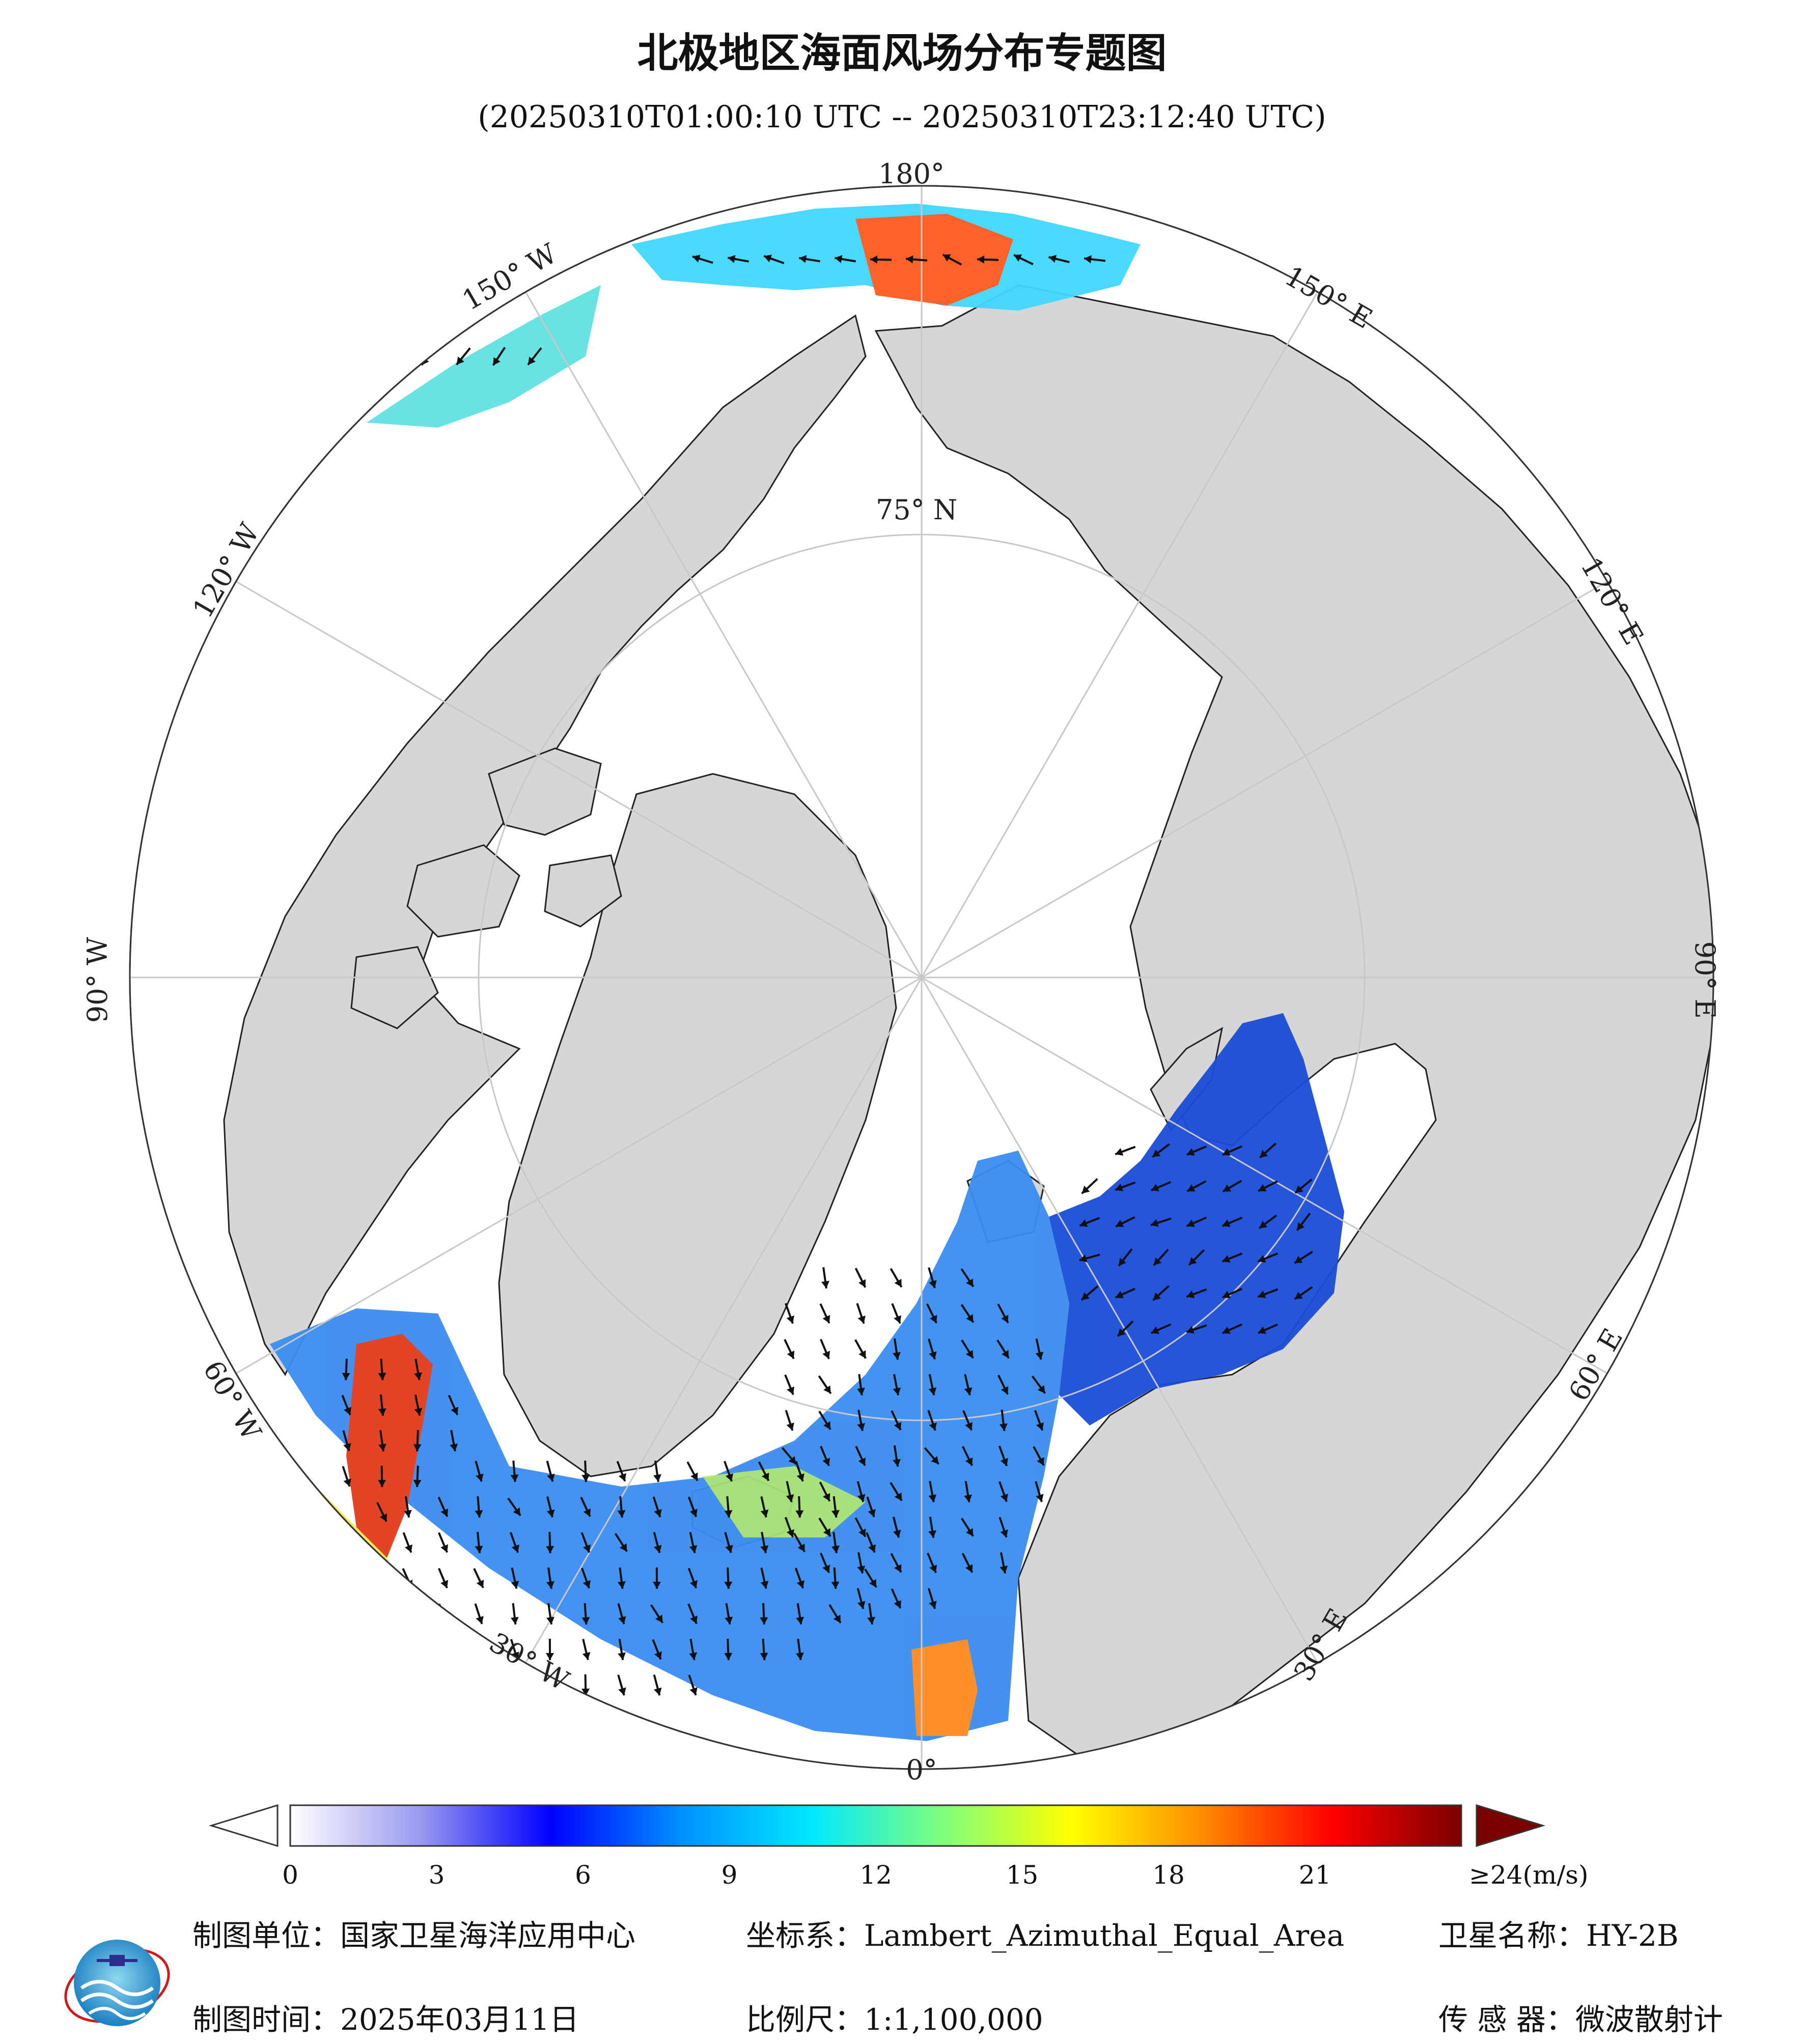  I want to click on colorbar-over-triangle, so click(1511, 1825).